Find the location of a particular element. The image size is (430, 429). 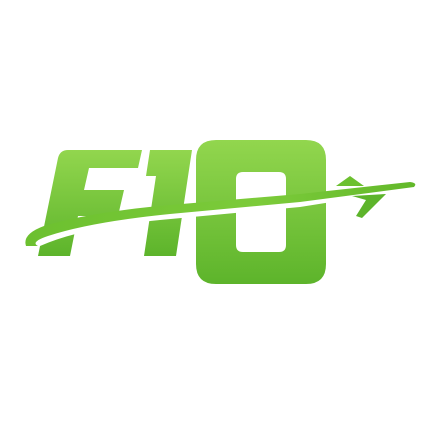

airplane-swoosh-icon is located at coordinates (220, 211).